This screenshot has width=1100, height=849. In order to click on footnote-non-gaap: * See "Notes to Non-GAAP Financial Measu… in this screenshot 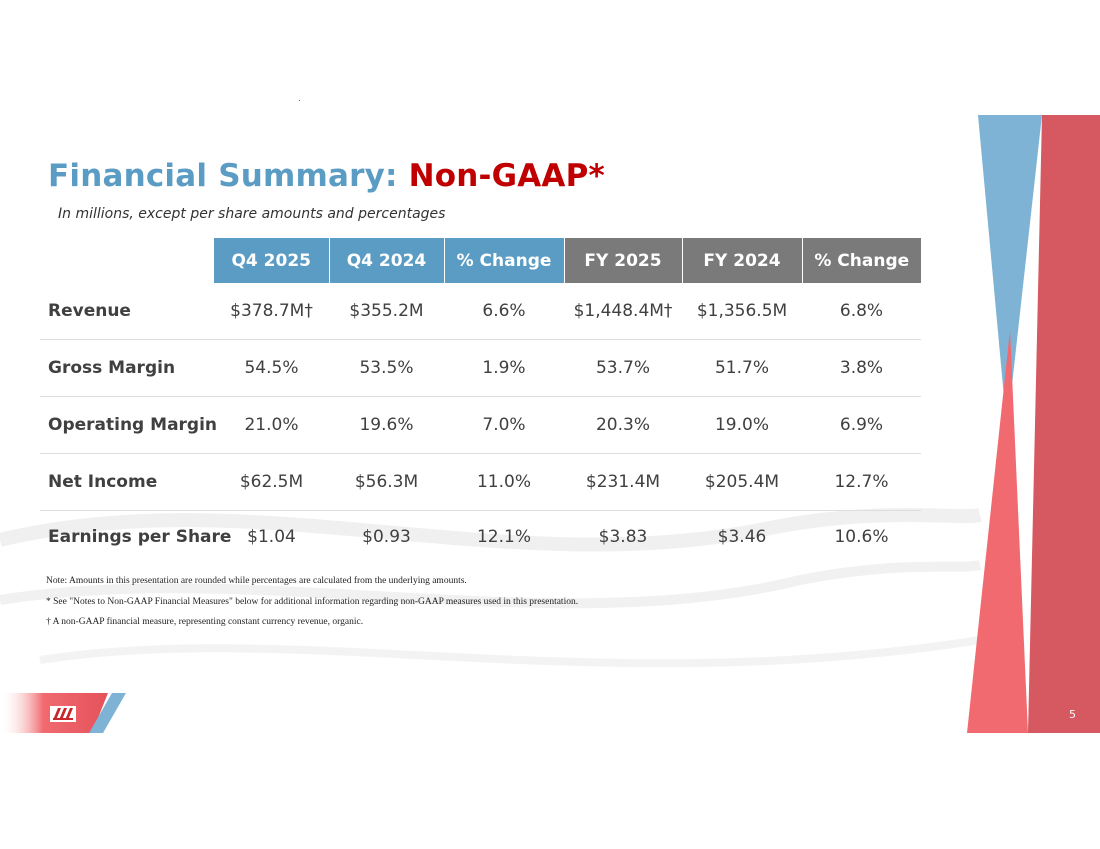, I will do `click(312, 601)`.